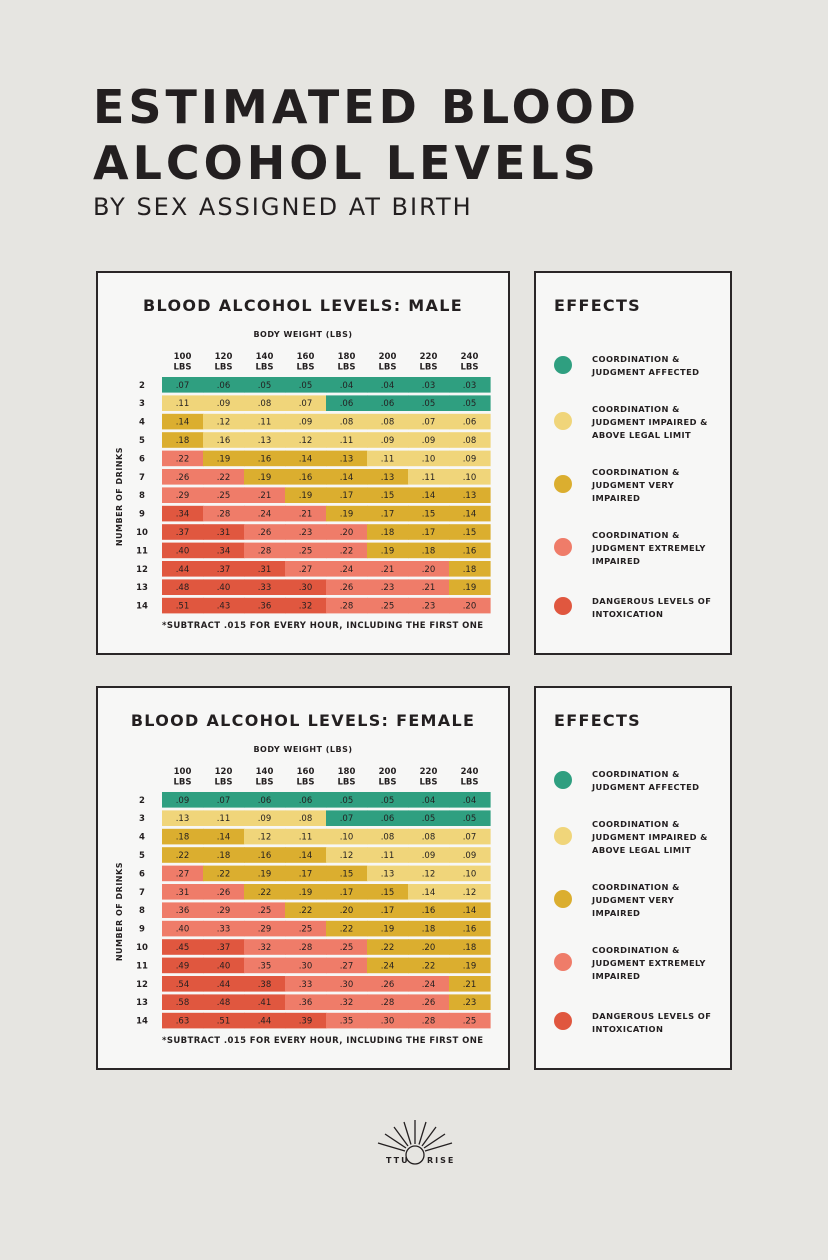  I want to click on bac-value-label: .28, so click(306, 948).